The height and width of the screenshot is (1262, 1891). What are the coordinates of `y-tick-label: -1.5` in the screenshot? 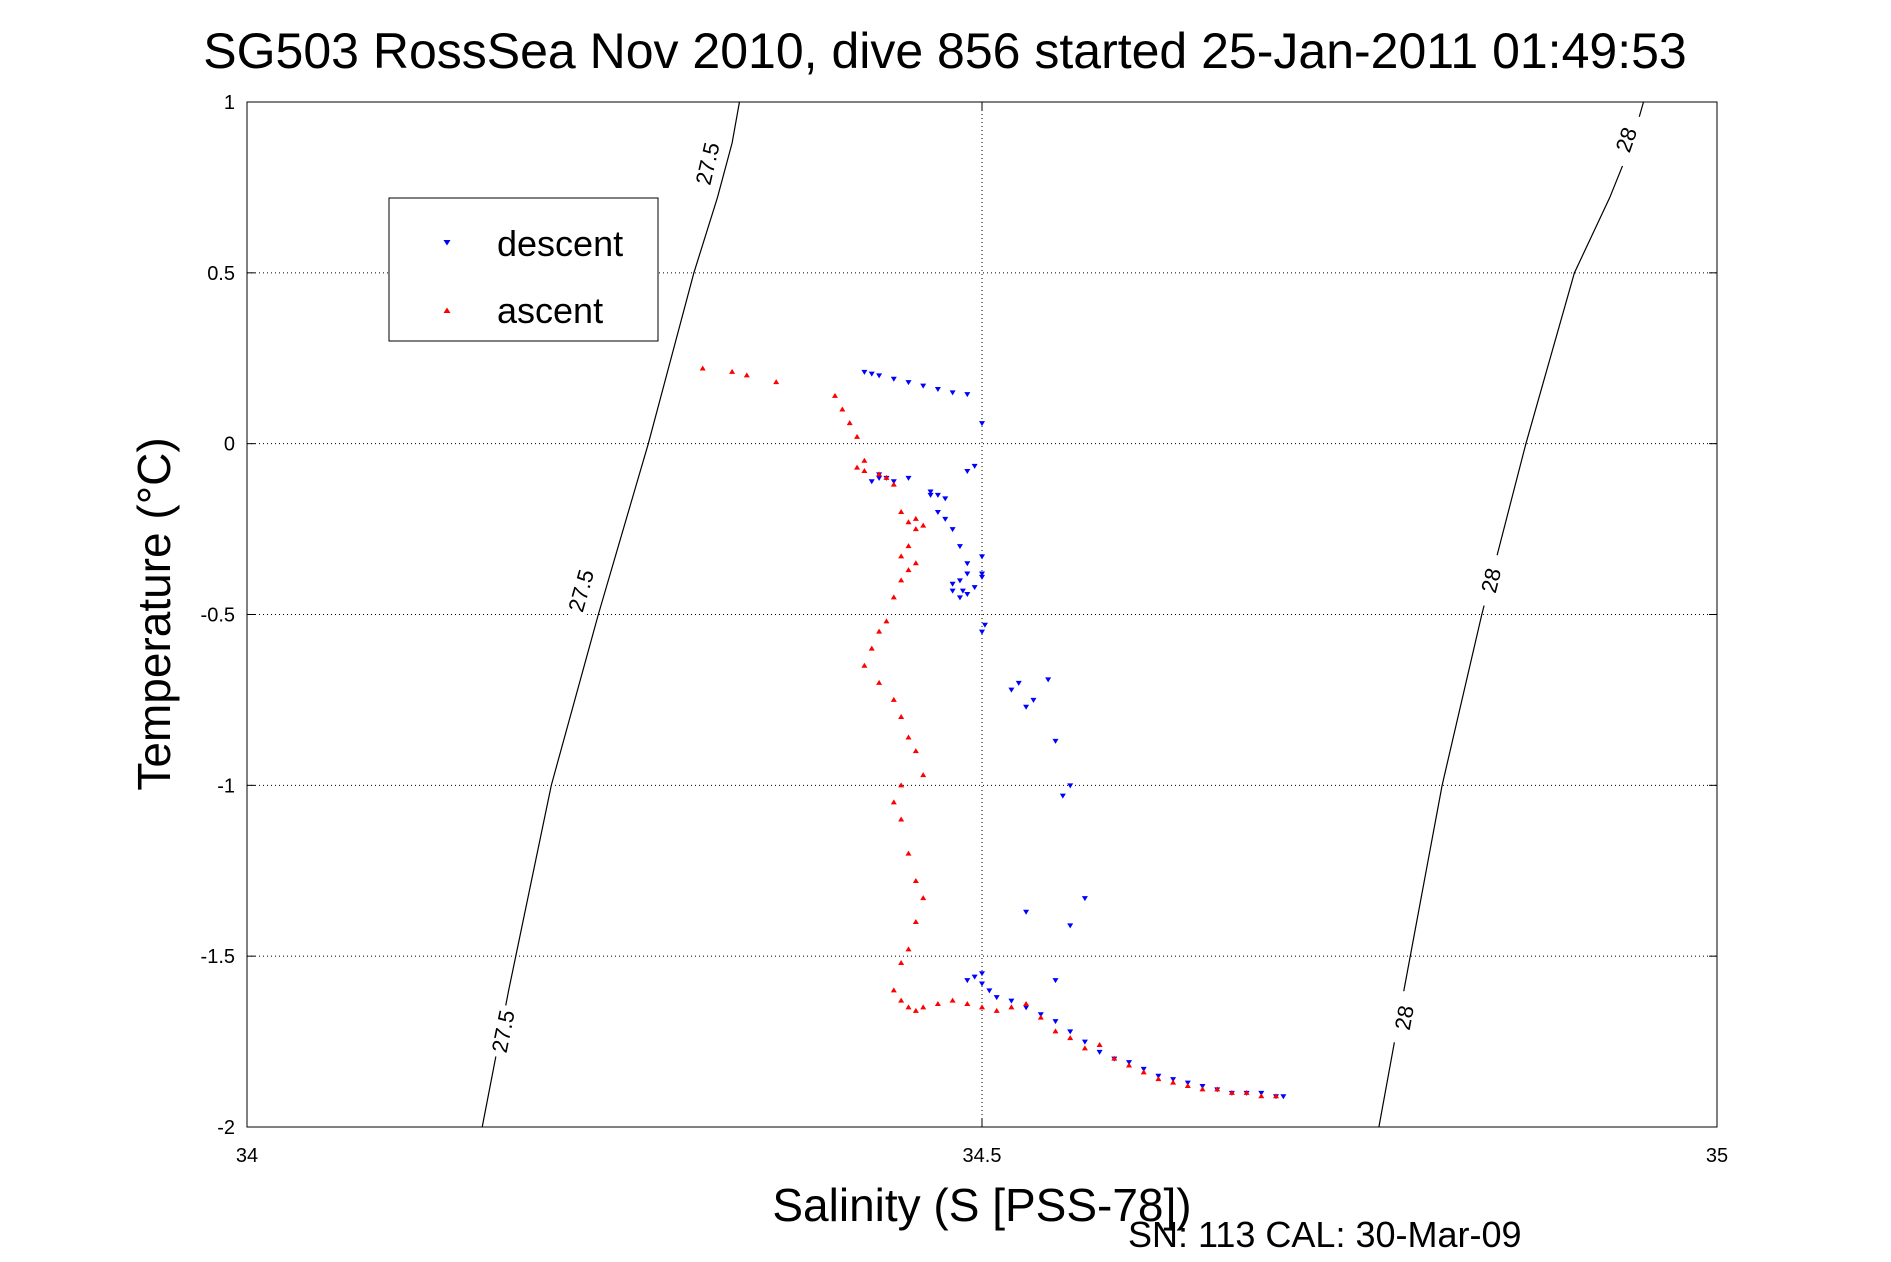 It's located at (218, 957).